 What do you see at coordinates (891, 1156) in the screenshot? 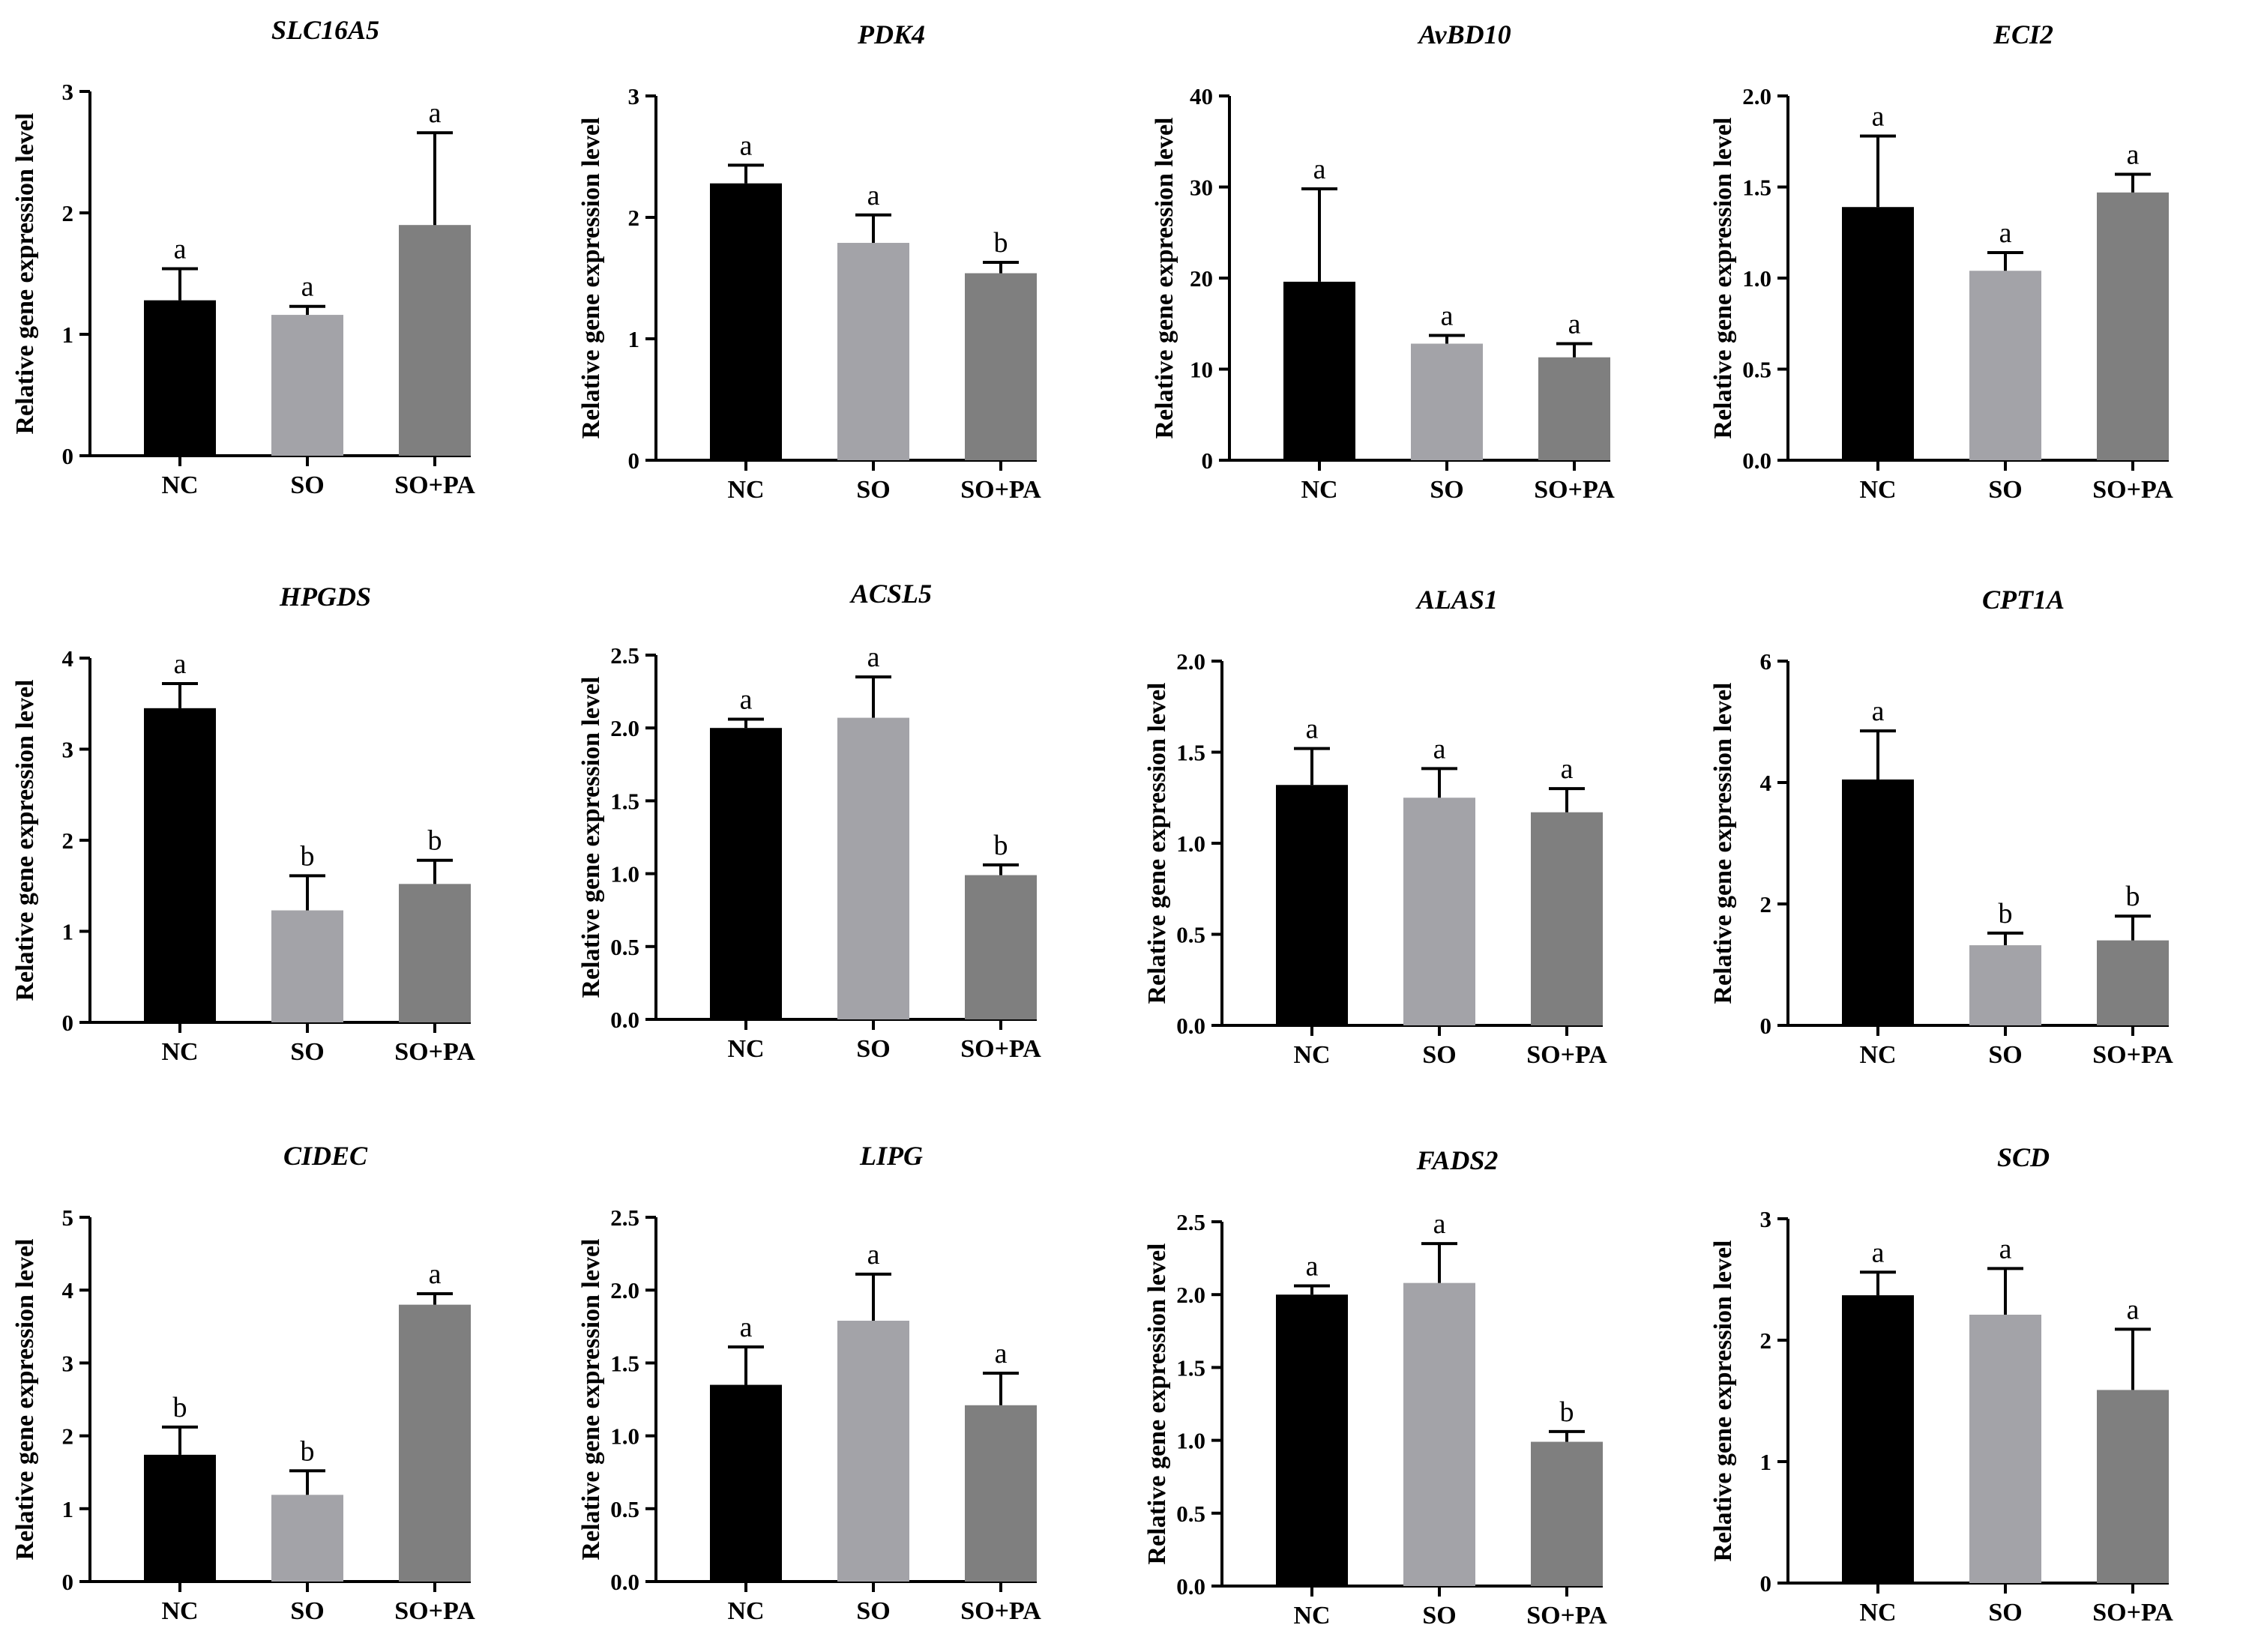
I see `chart-title: LIPG` at bounding box center [891, 1156].